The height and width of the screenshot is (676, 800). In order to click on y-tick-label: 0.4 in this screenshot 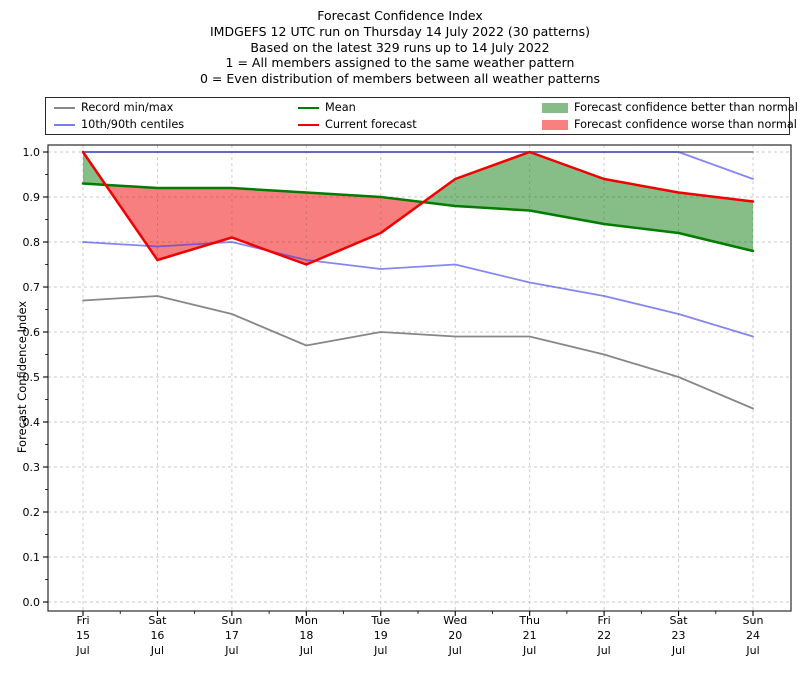, I will do `click(32, 422)`.